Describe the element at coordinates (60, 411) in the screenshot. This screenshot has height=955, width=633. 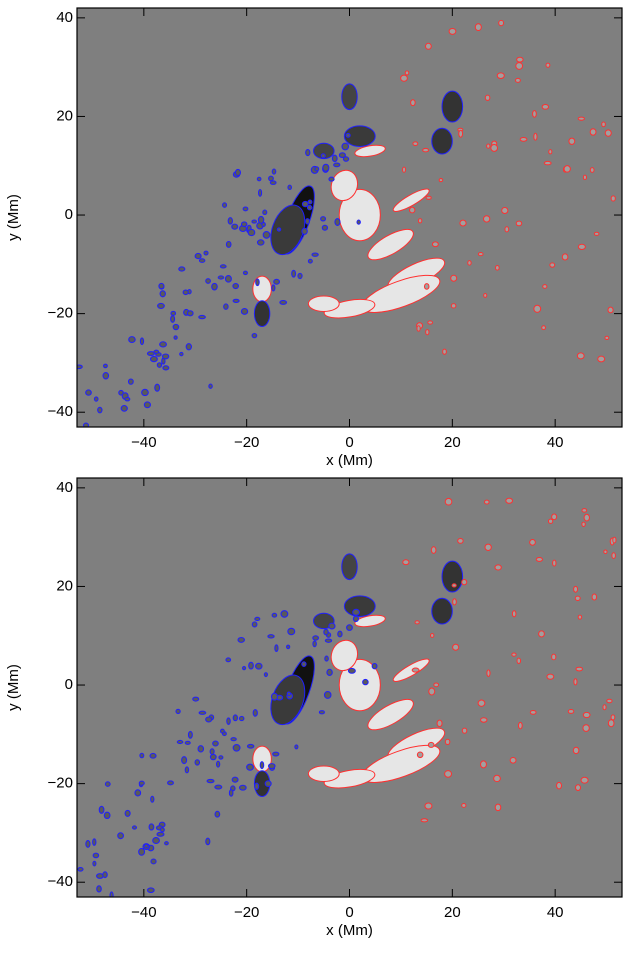
I see `y-tick-label: −40` at that location.